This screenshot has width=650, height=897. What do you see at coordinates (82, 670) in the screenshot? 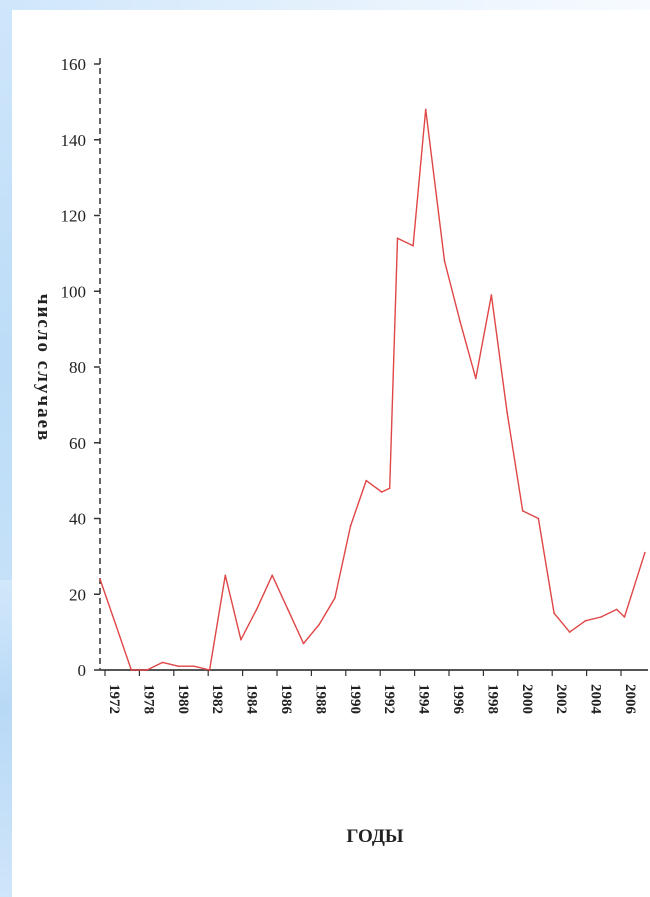
I see `y-tick-label: 0` at bounding box center [82, 670].